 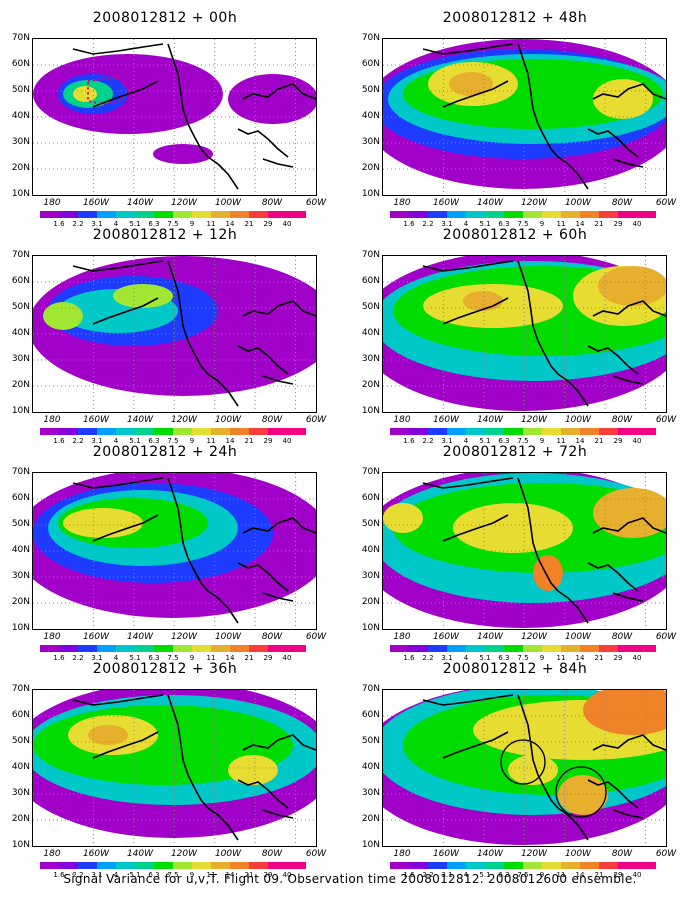 What do you see at coordinates (287, 224) in the screenshot?
I see `colorbar-level-label: 40` at bounding box center [287, 224].